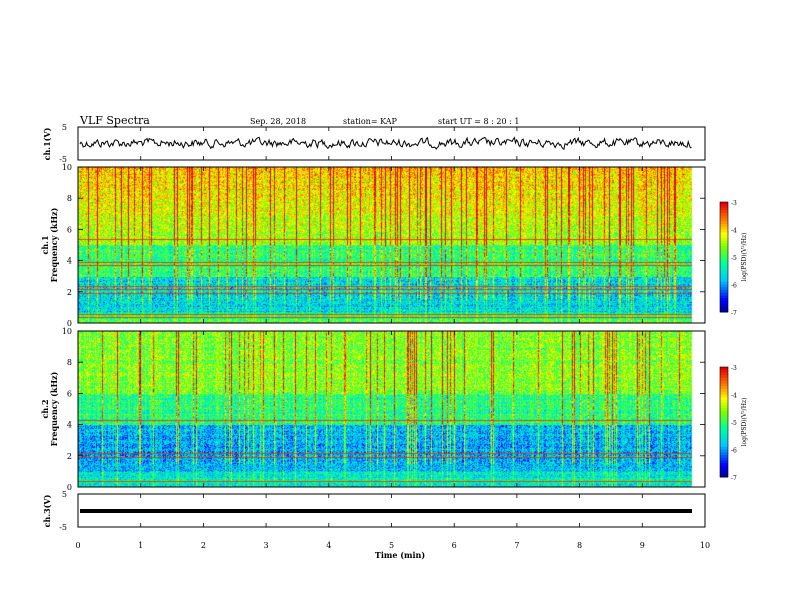  Describe the element at coordinates (391, 545) in the screenshot. I see `xtick-label: 5` at that location.